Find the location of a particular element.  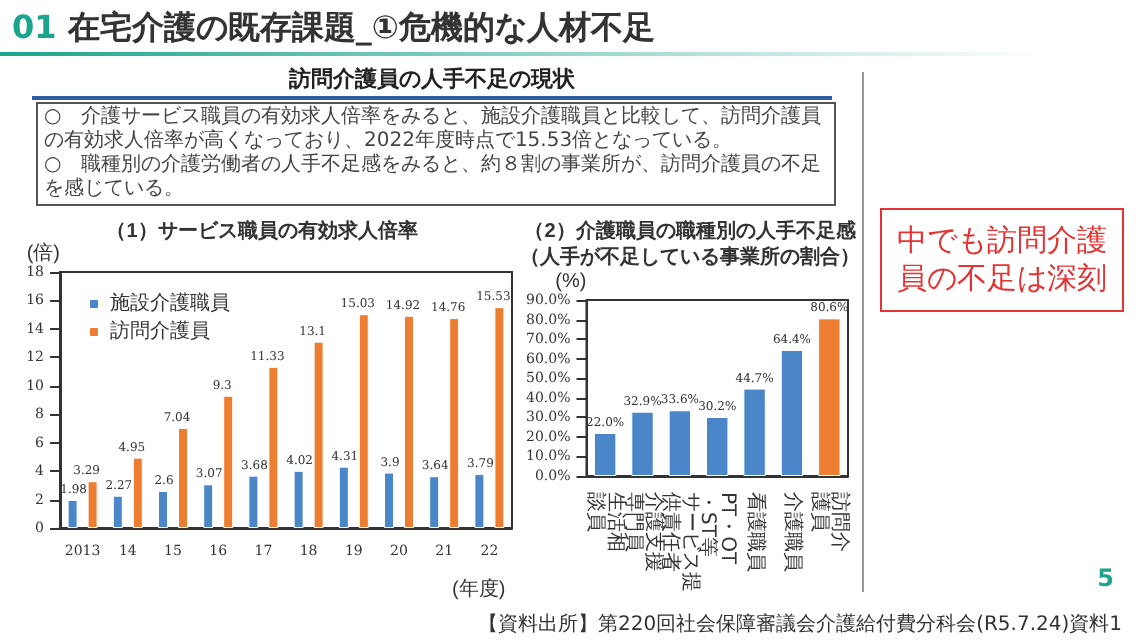

y-axis-title: (%) is located at coordinates (571, 282).